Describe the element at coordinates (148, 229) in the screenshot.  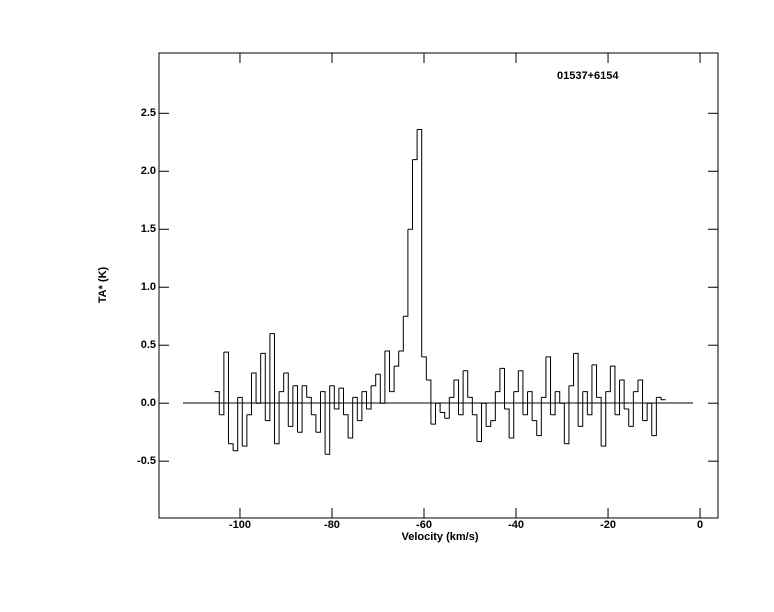
I see `y-tick-label: 1.5` at that location.